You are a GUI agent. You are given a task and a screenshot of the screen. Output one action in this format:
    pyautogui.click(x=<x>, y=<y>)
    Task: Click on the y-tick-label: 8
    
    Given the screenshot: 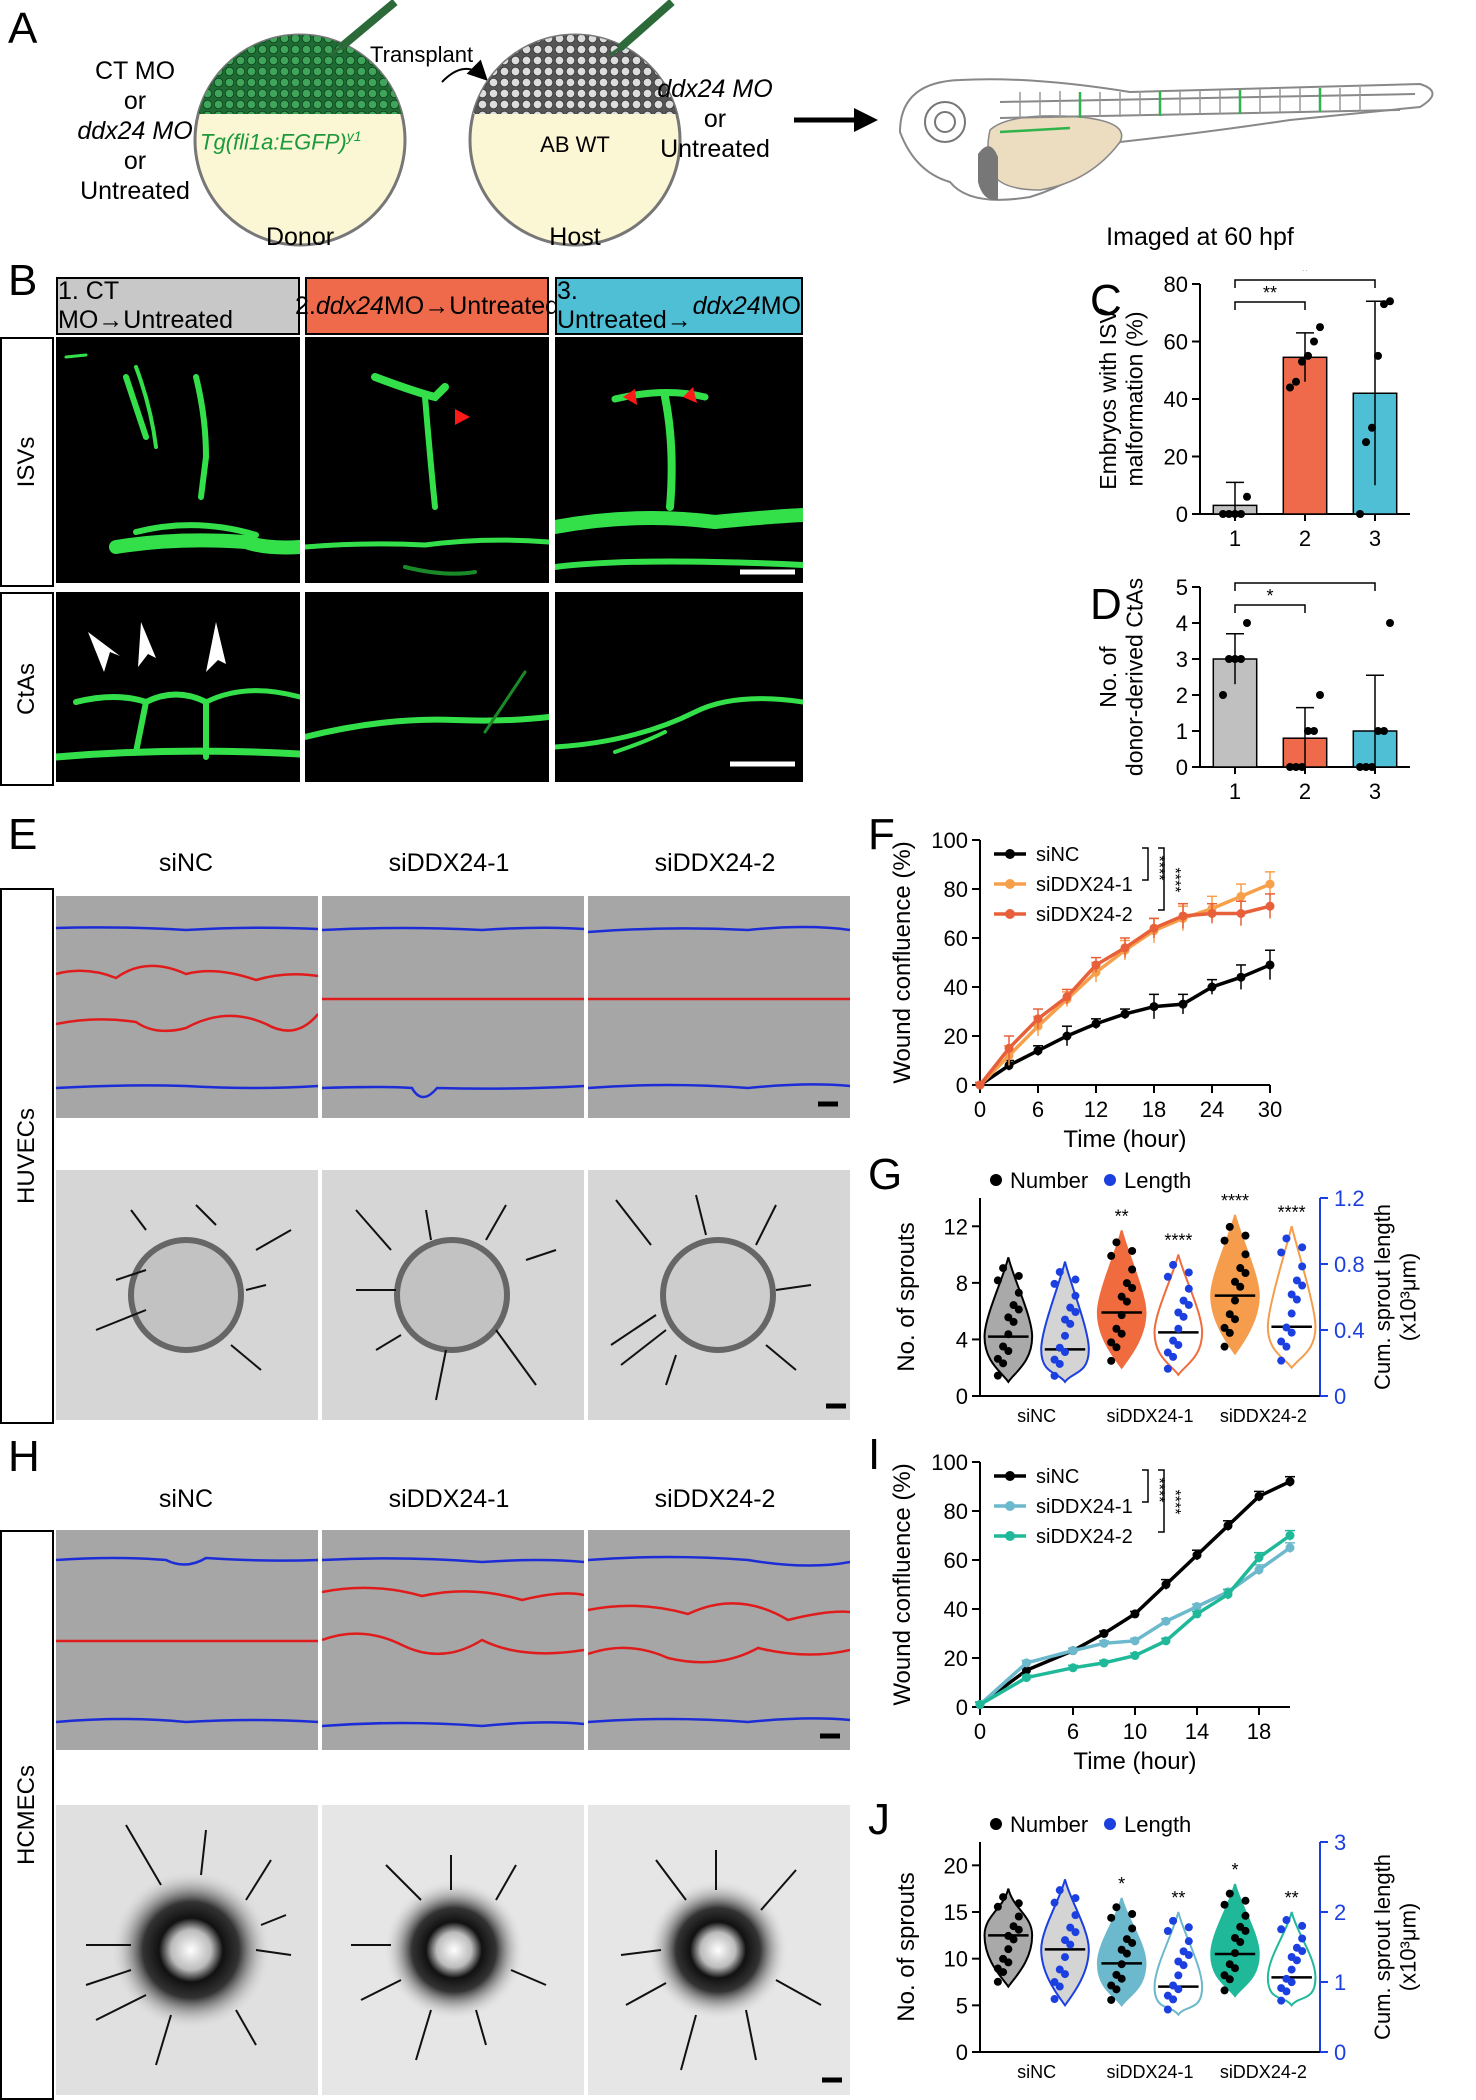 What is the action you would take?
    pyautogui.click(x=962, y=1283)
    